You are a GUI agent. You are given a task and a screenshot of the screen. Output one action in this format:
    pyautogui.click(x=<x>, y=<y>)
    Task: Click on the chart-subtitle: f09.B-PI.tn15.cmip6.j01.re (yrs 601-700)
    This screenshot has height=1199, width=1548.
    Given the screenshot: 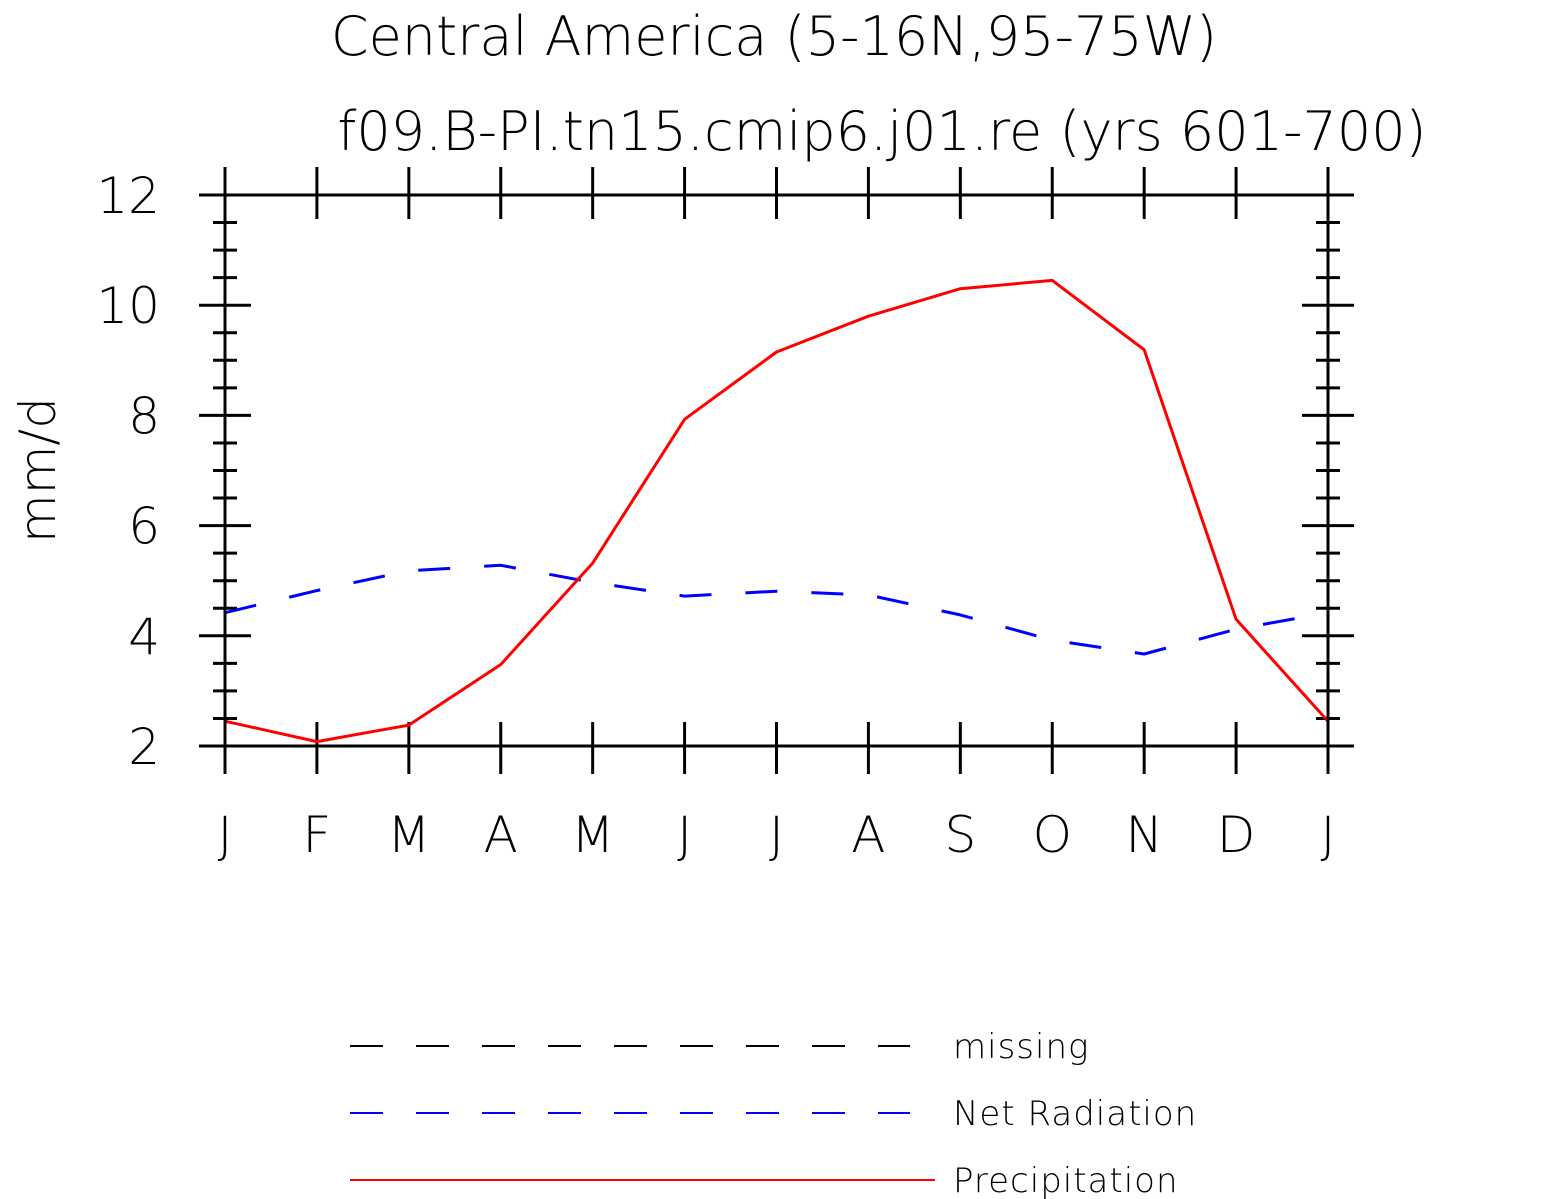 What is the action you would take?
    pyautogui.click(x=881, y=131)
    